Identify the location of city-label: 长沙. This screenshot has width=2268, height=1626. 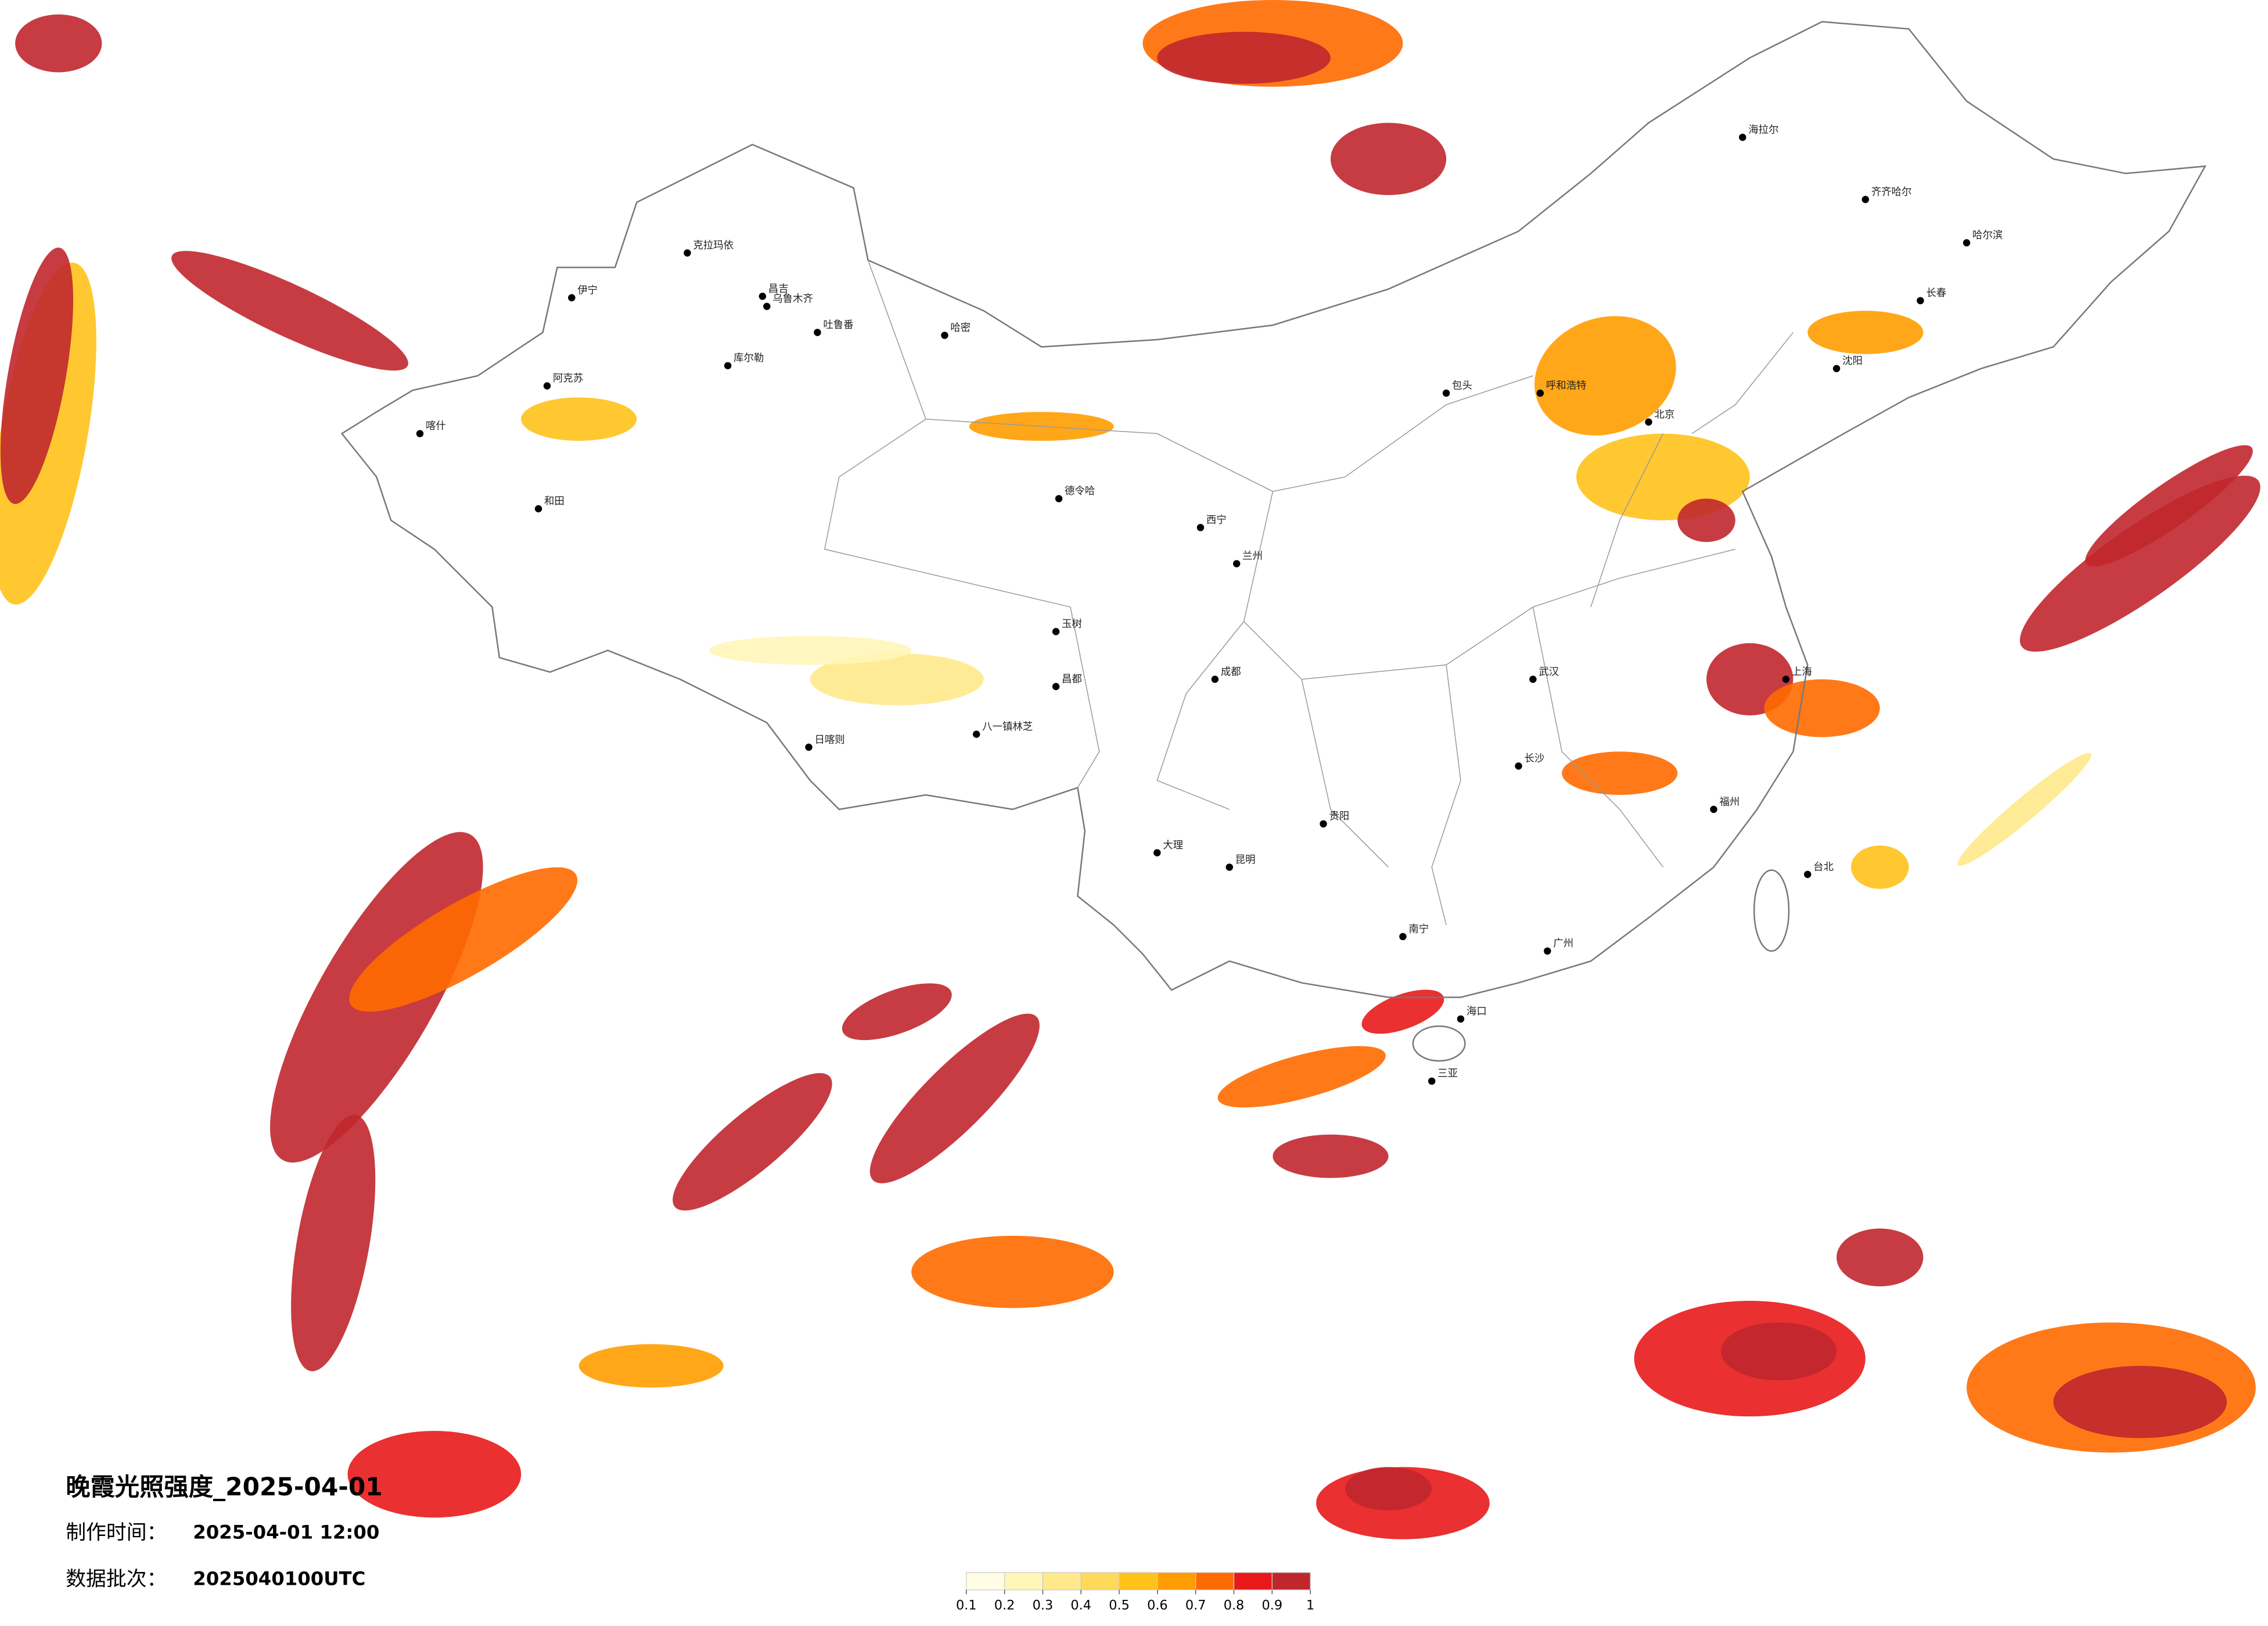
(1535, 759).